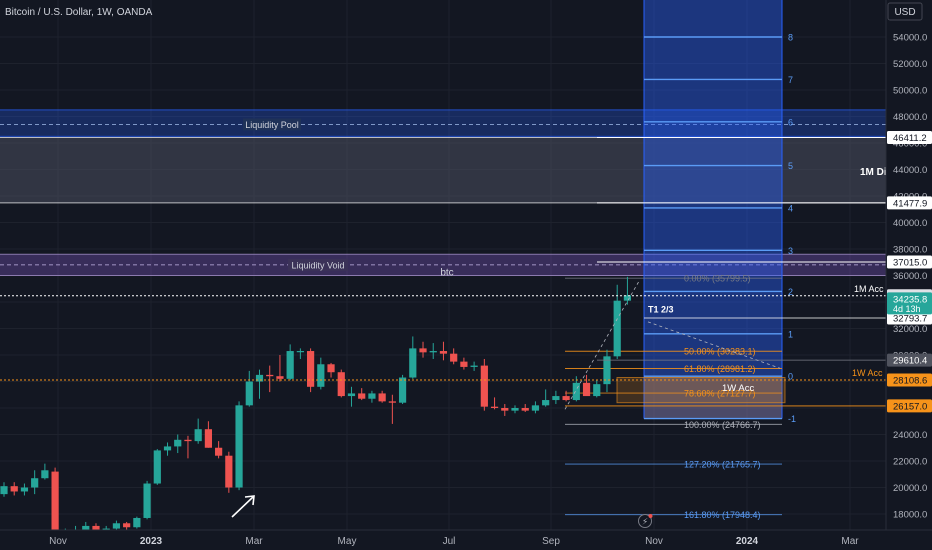 Image resolution: width=932 pixels, height=550 pixels. I want to click on price-tag-text: 29610.4, so click(910, 361).